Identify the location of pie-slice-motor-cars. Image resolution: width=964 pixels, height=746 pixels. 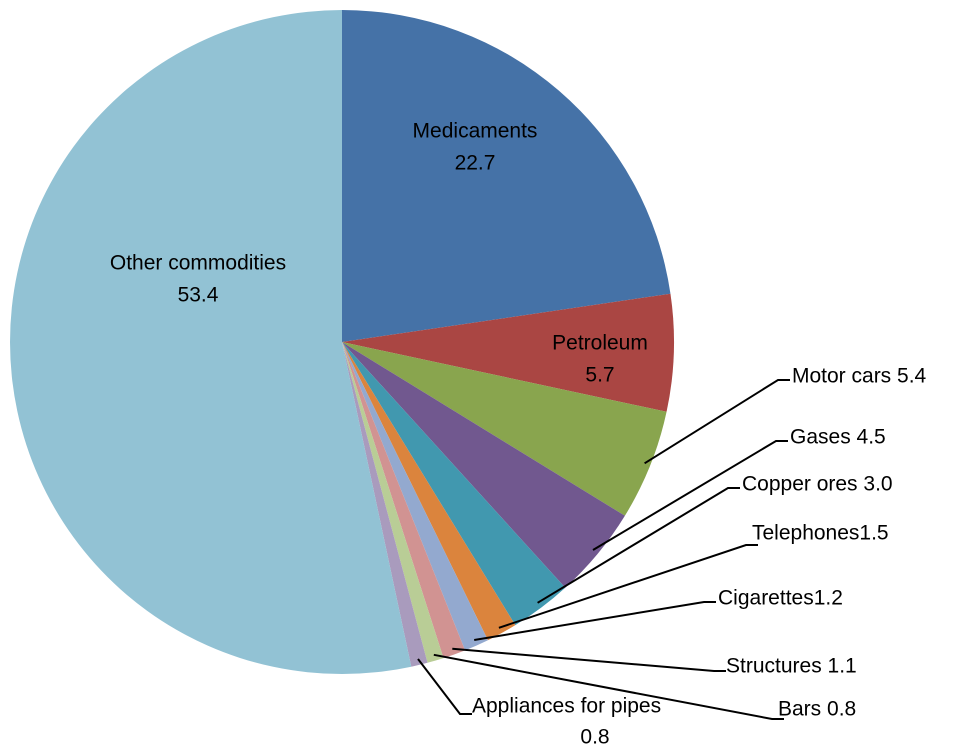
(504, 429).